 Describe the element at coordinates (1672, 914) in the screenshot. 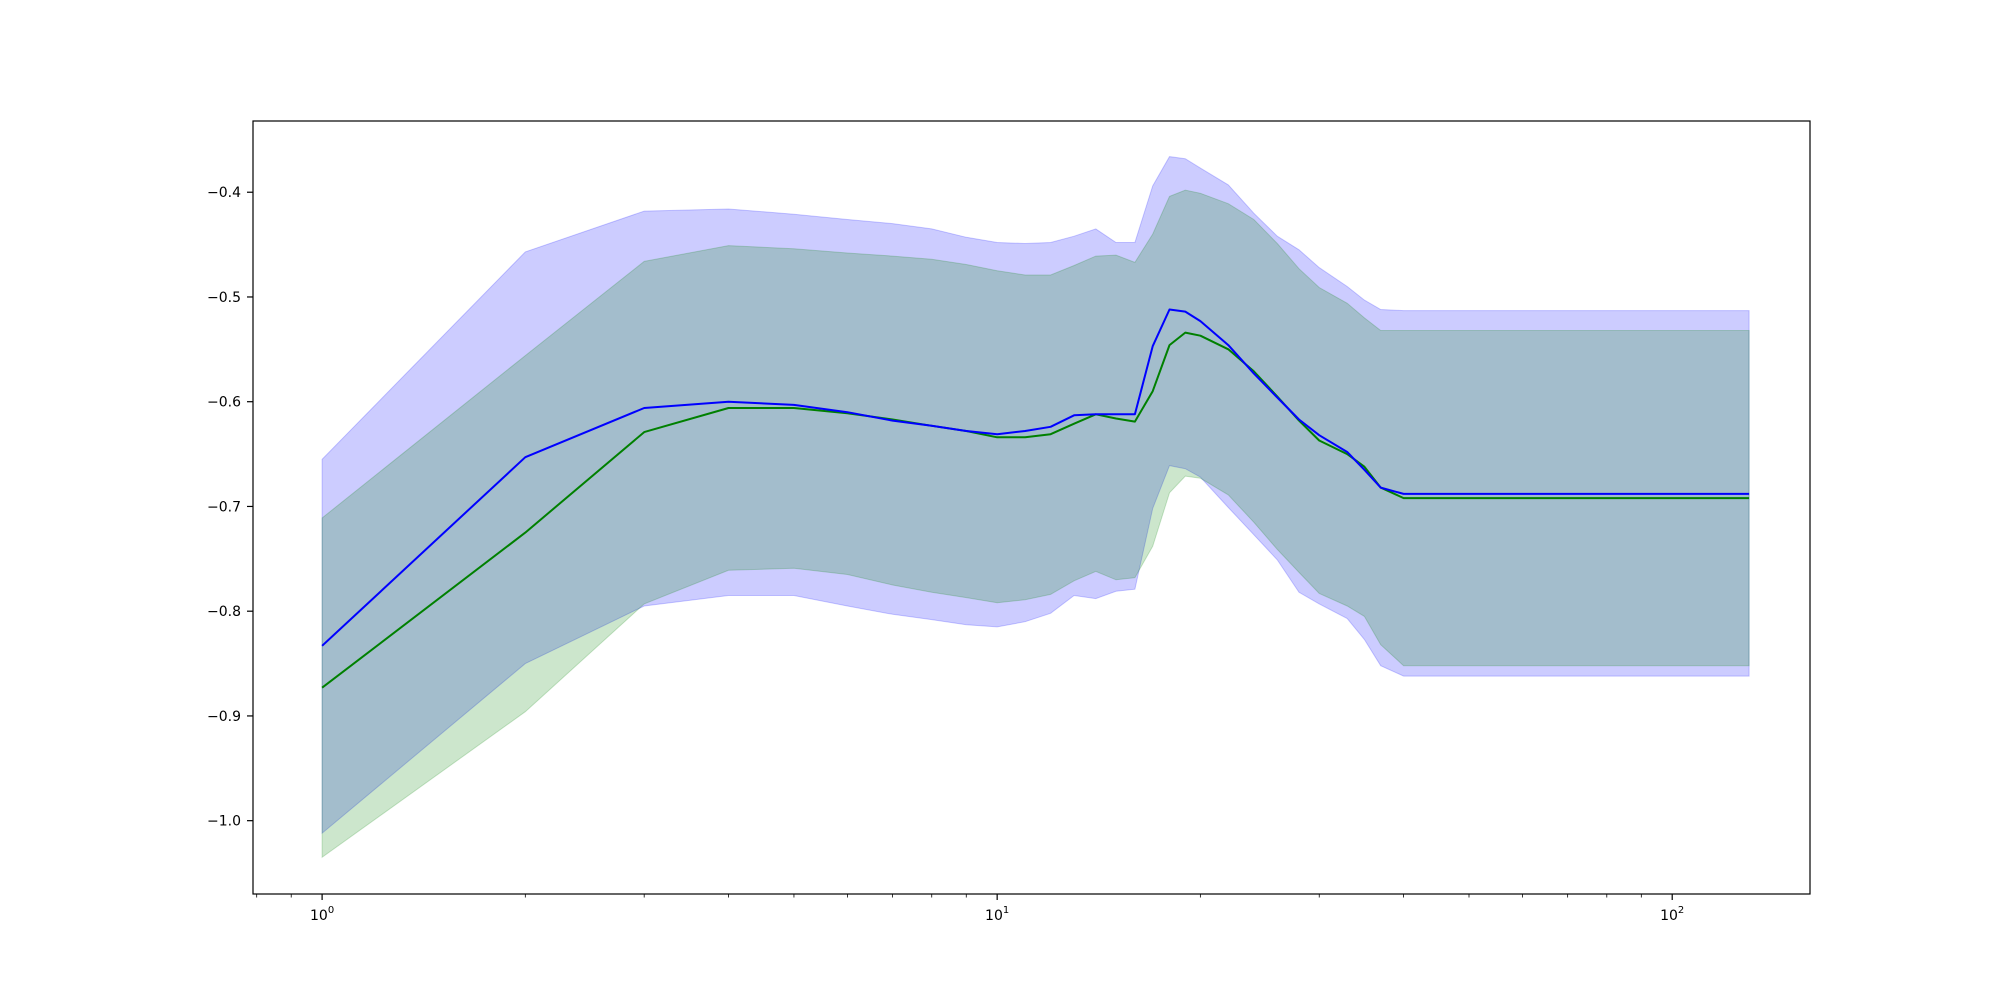

I see `x-tick-label: 10²` at that location.